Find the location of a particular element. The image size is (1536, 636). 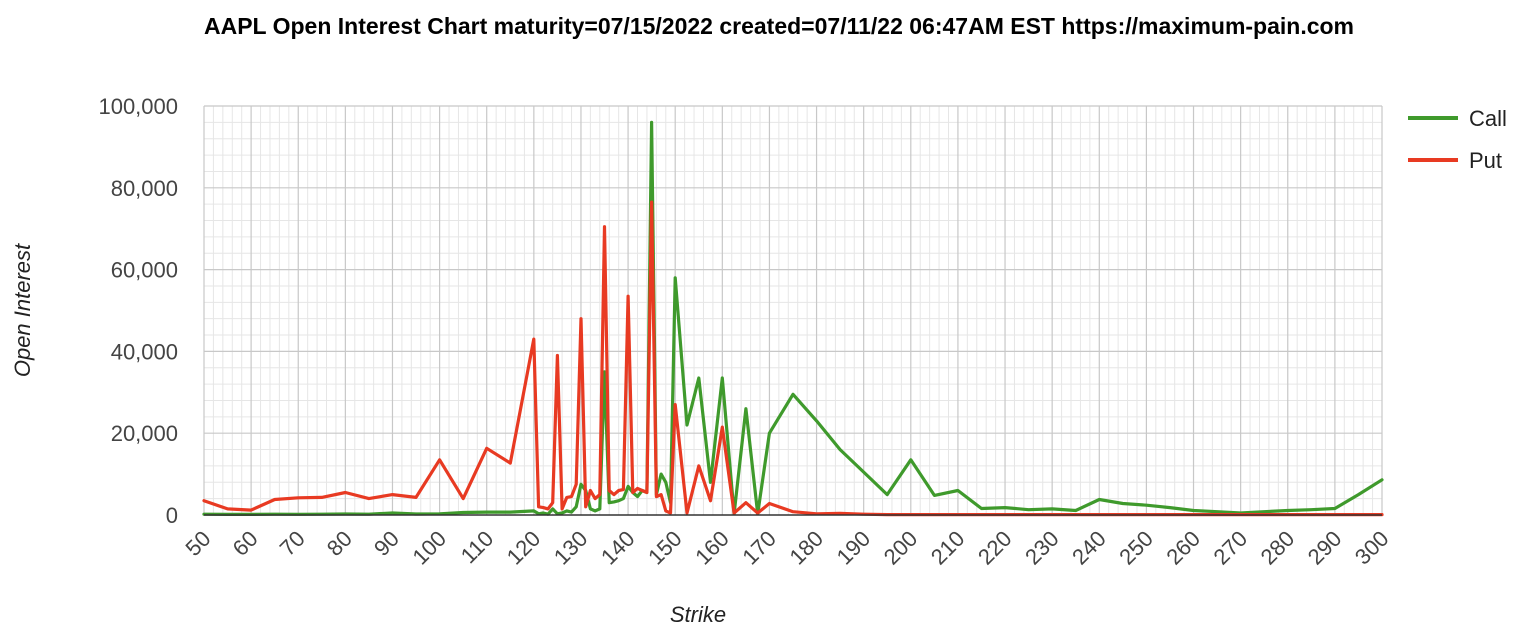

x-tick-label: 300 is located at coordinates (1372, 548).